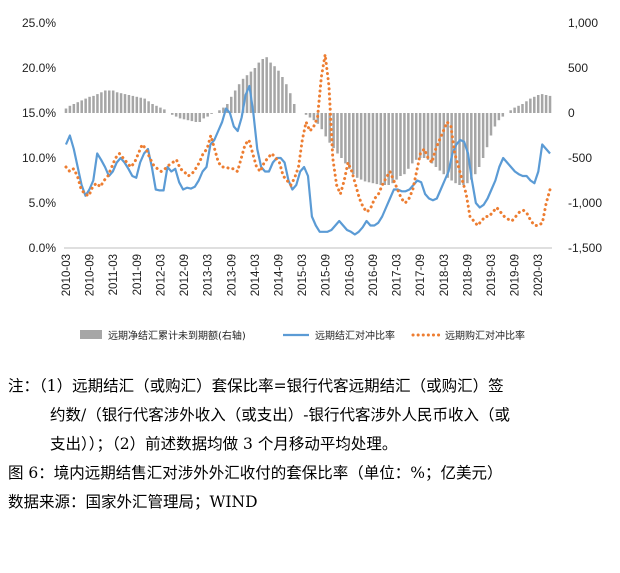 This screenshot has height=573, width=620. Describe the element at coordinates (114, 274) in the screenshot. I see `x-axis-tick-label: 2011-03` at that location.